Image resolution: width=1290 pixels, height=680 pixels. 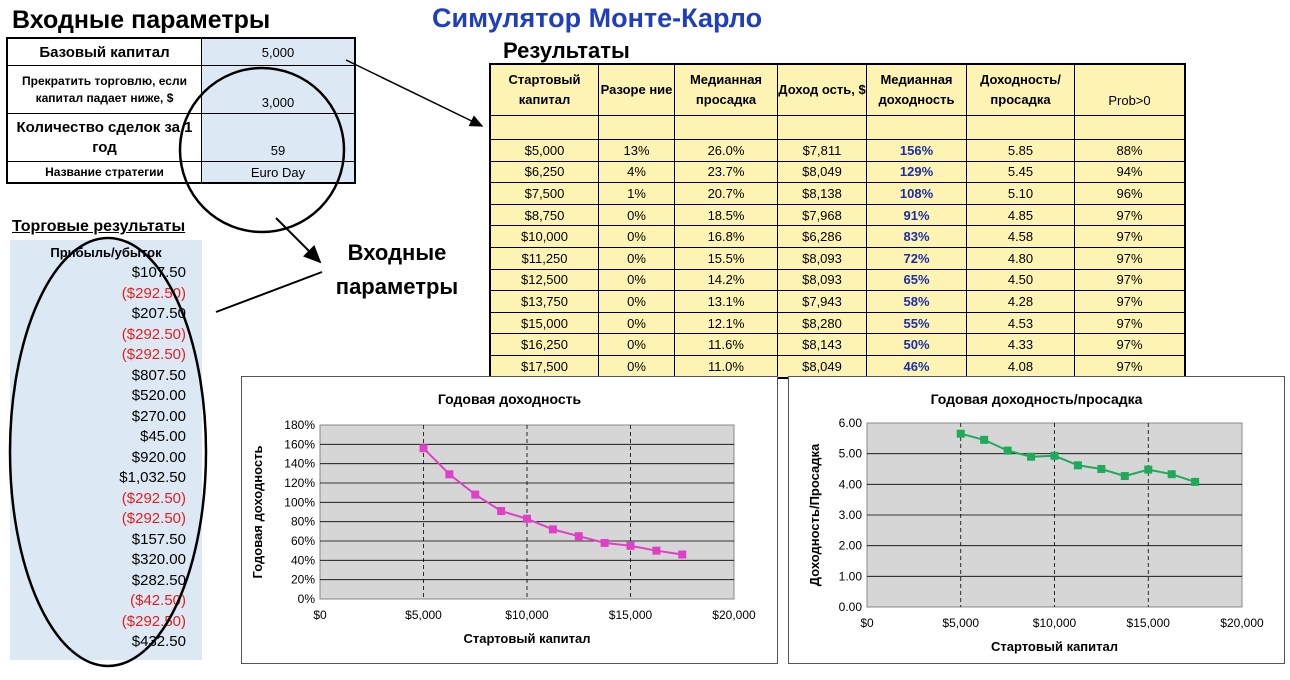 I want to click on trade-value: $1,032.50, so click(x=152, y=477).